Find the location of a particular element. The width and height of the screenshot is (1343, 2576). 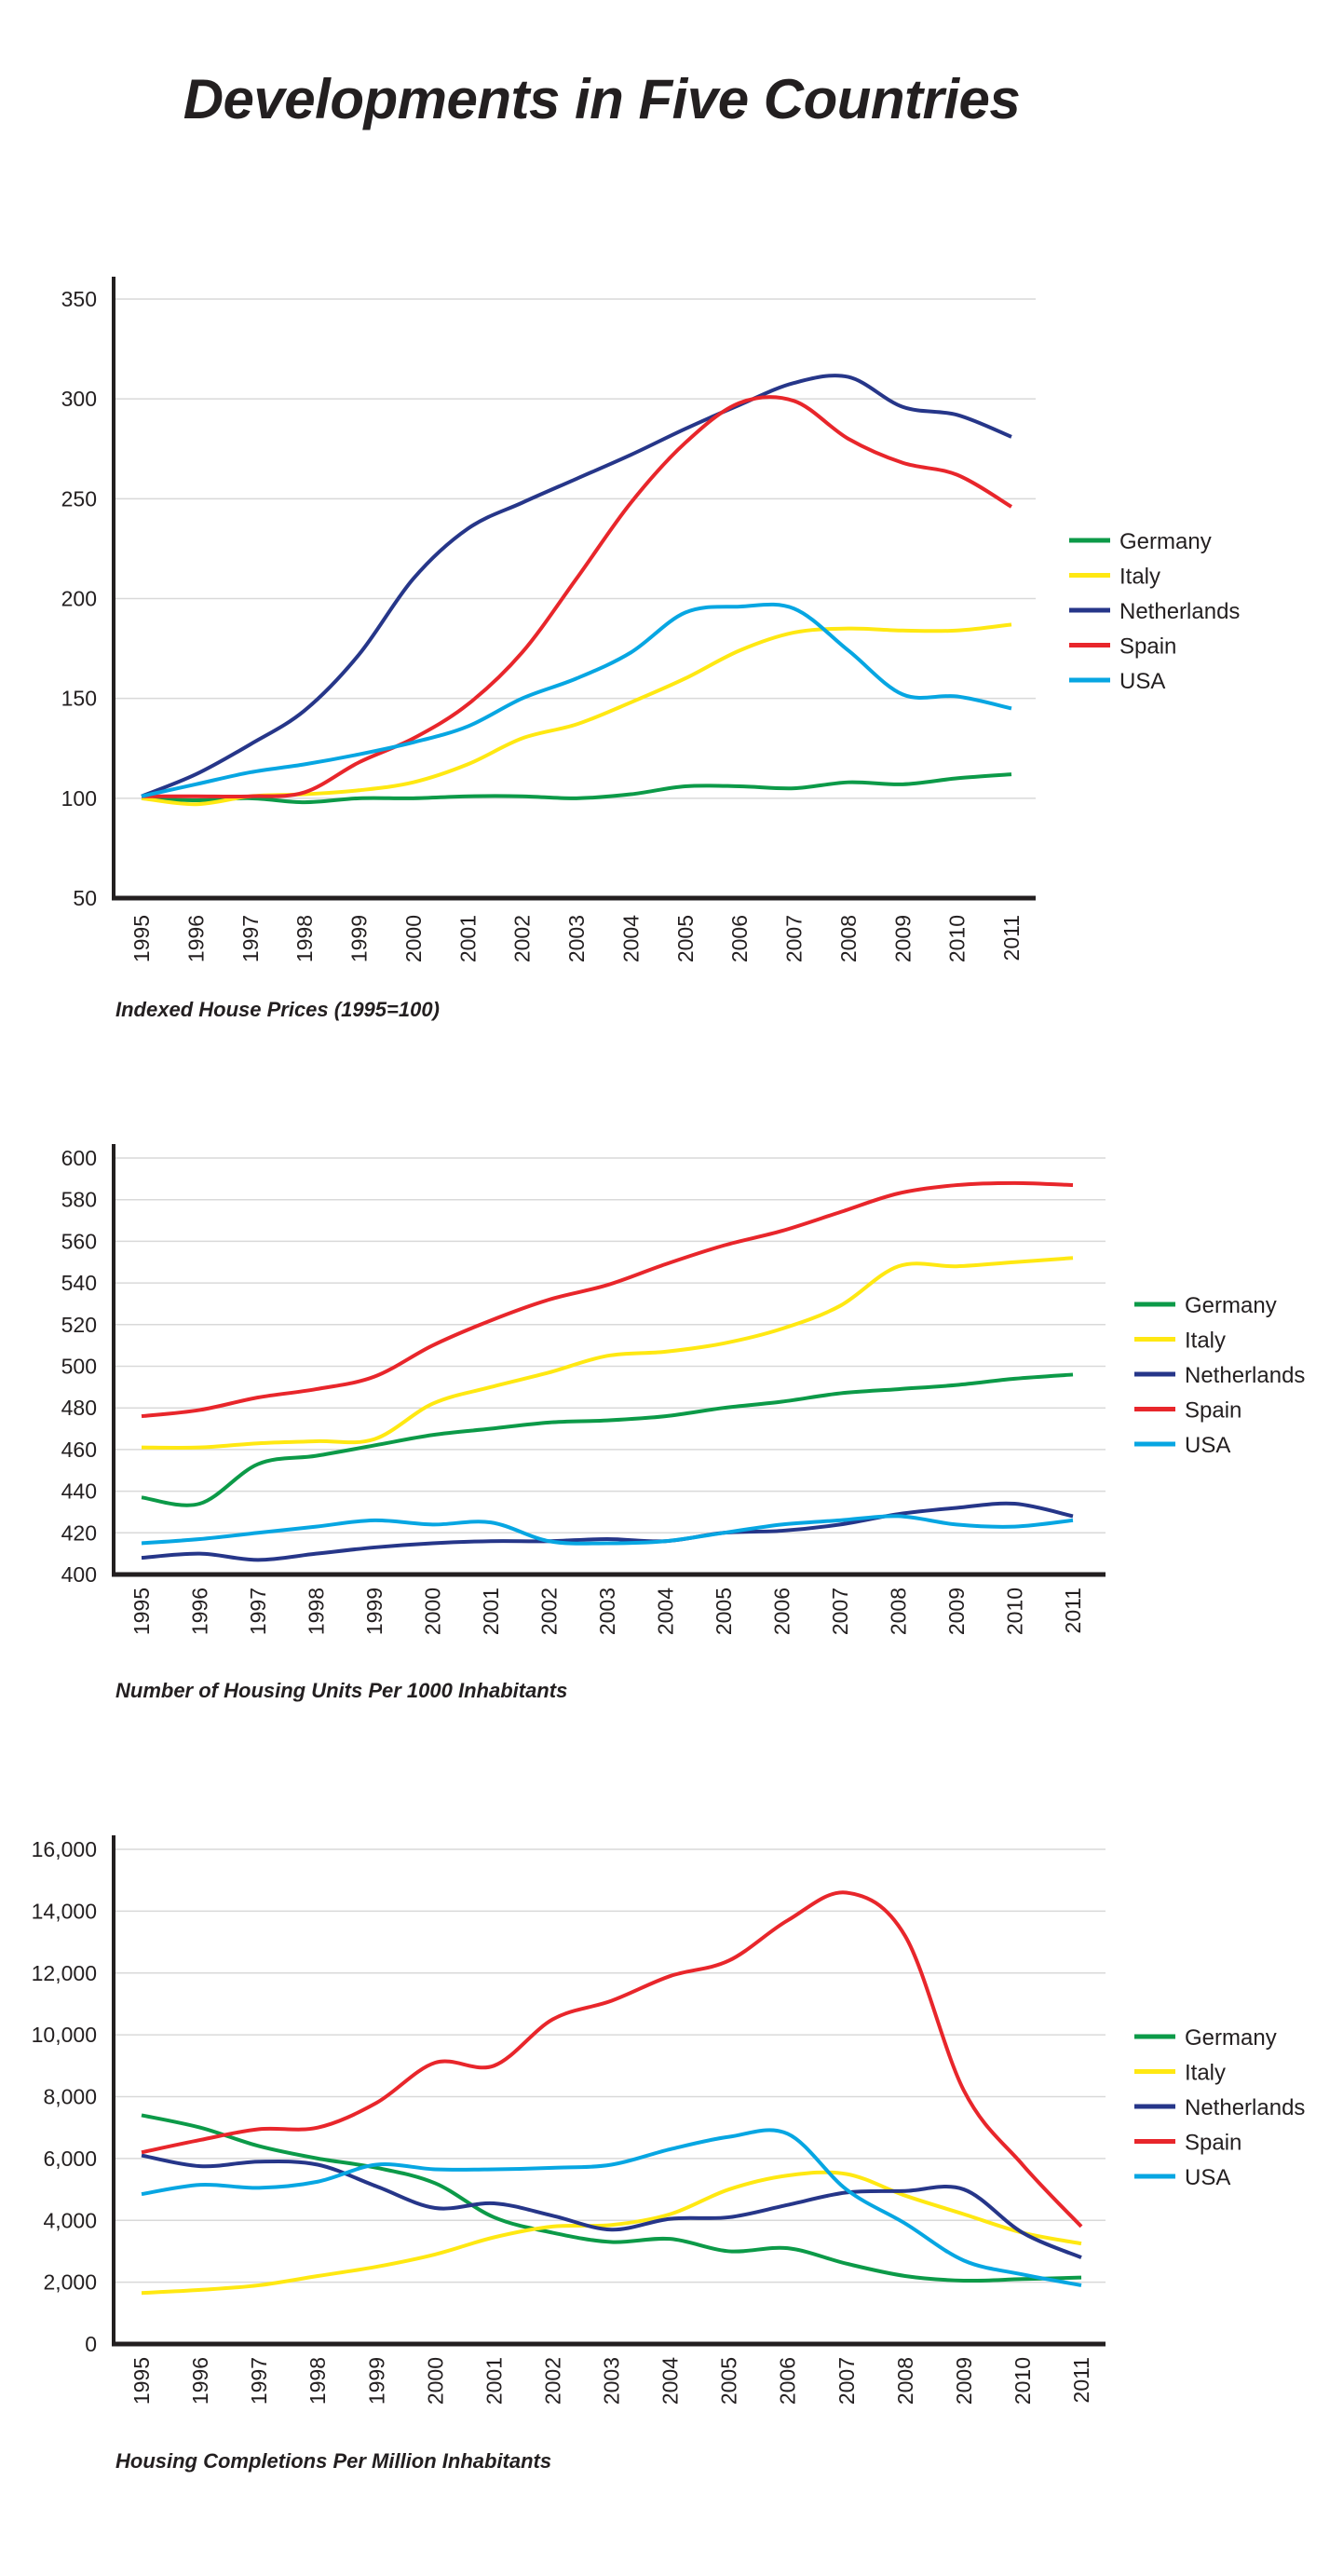

y-tick-label: 10,000 is located at coordinates (64, 2035).